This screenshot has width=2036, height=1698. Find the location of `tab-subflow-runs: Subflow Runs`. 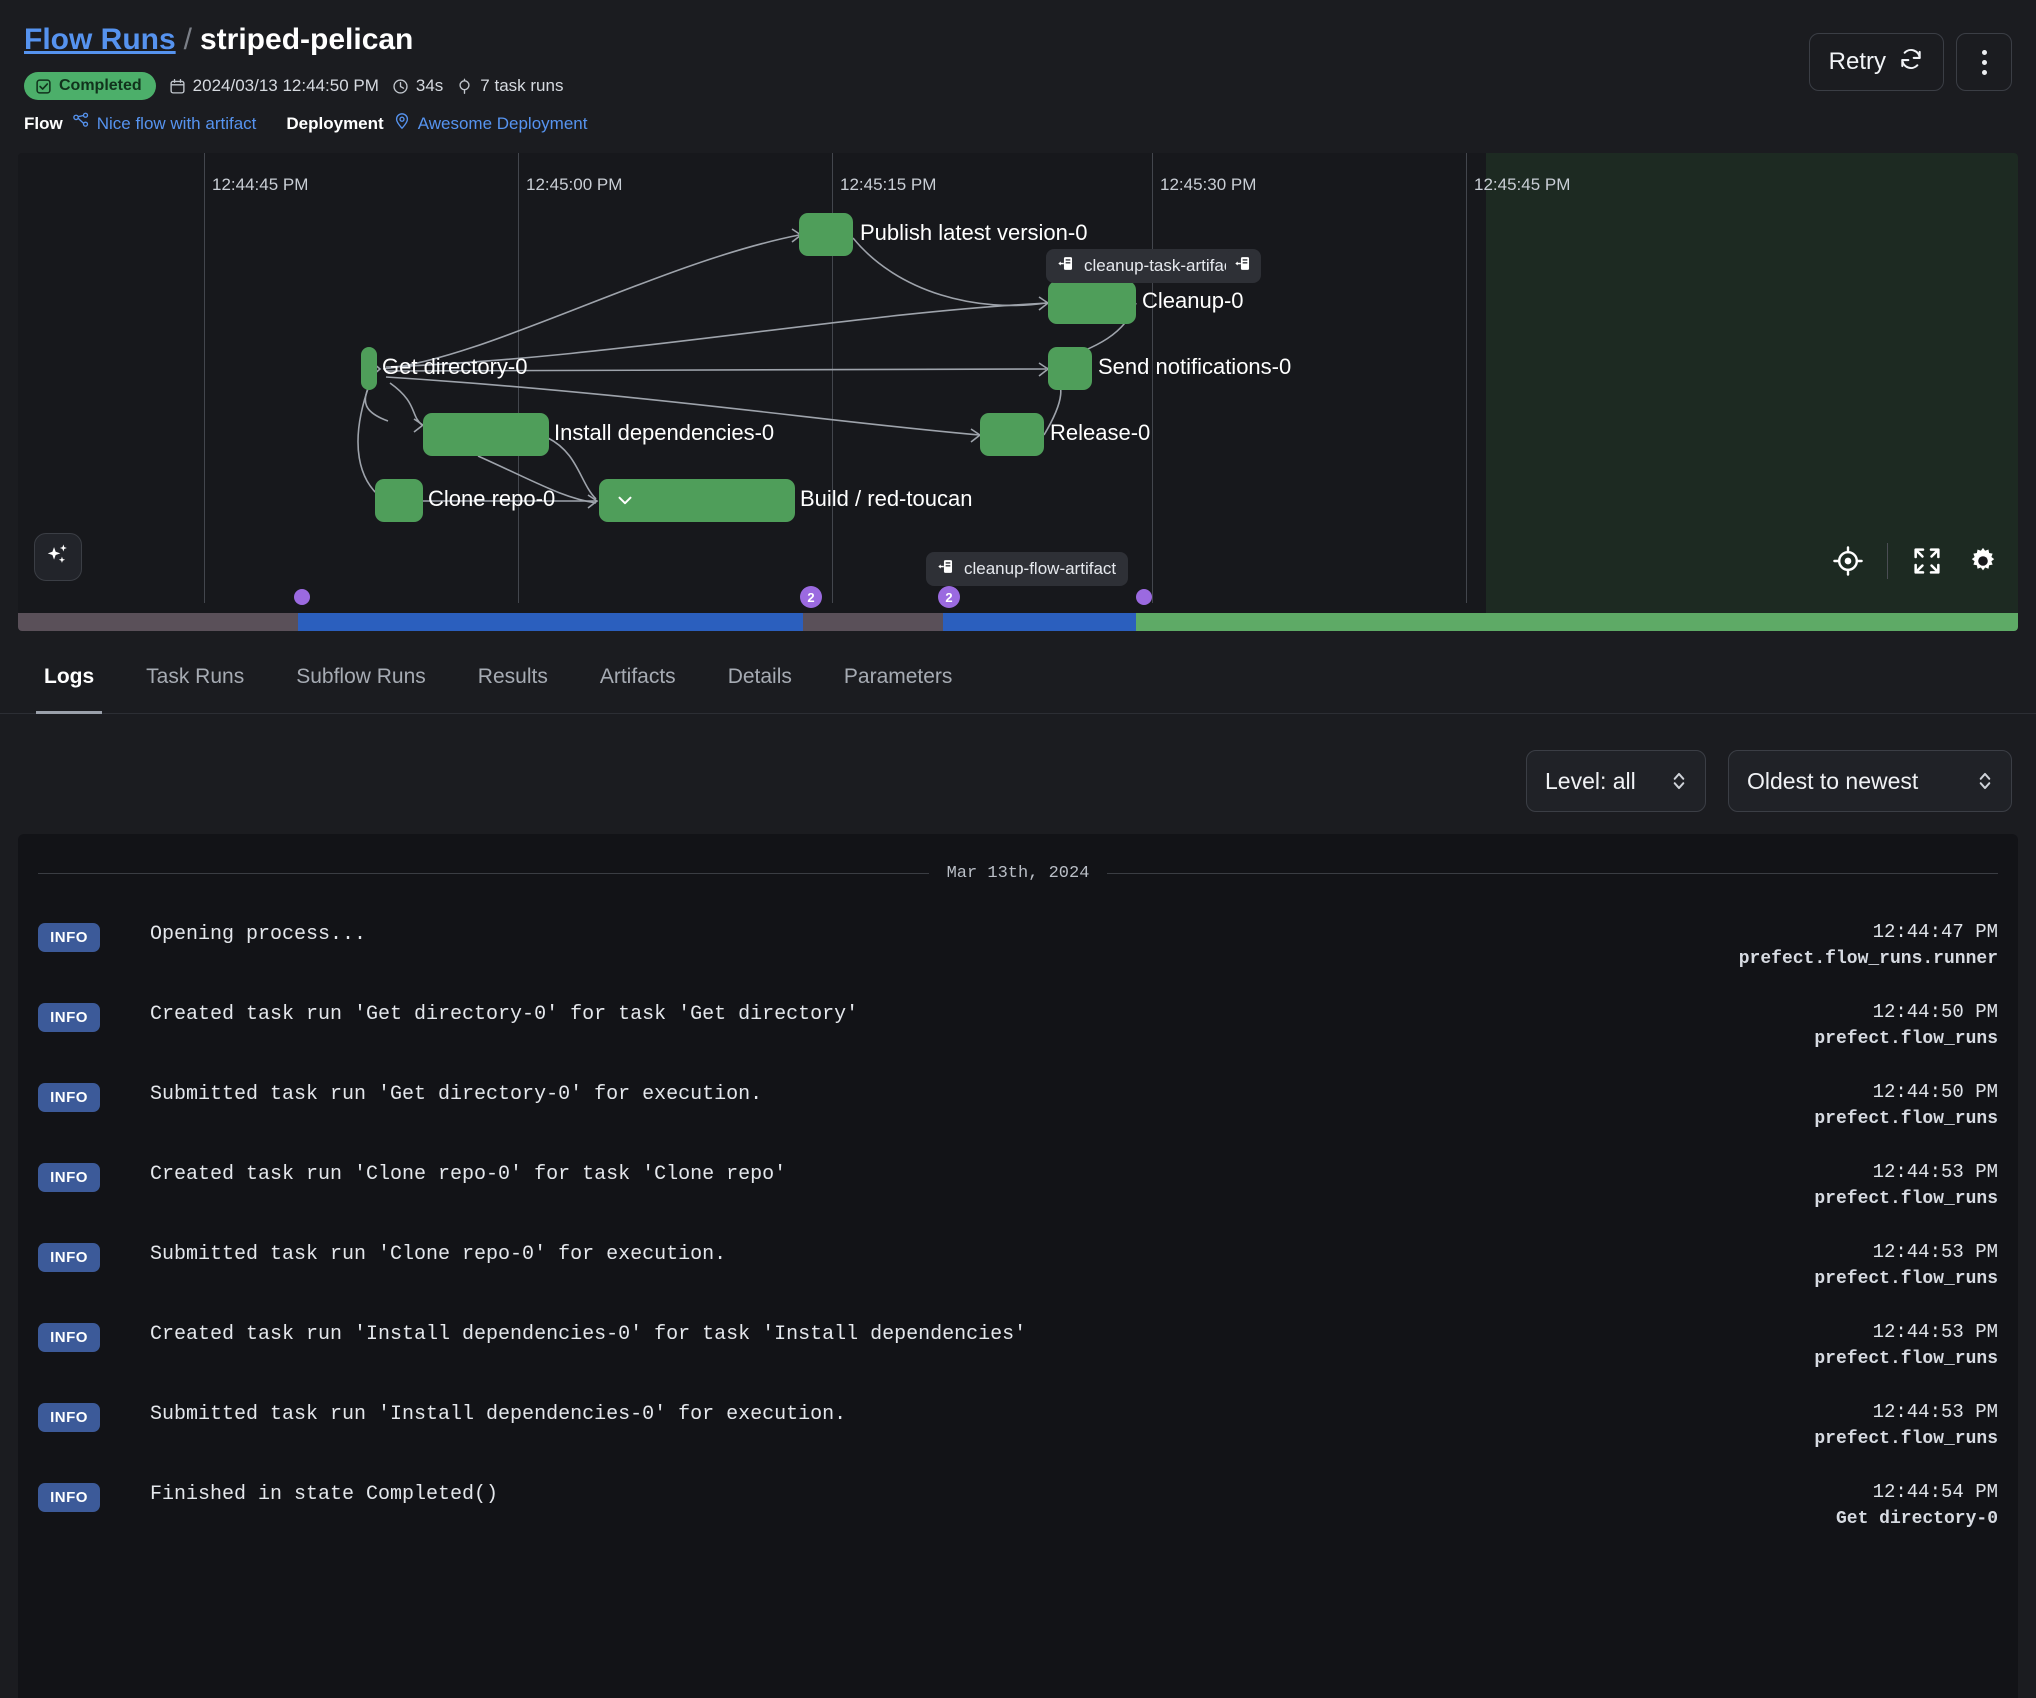

tab-subflow-runs: Subflow Runs is located at coordinates (361, 676).